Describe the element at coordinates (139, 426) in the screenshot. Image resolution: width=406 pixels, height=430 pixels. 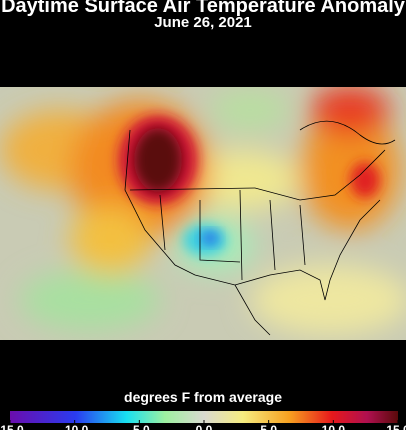
I see `colorbar-tick-label: -5.0` at that location.